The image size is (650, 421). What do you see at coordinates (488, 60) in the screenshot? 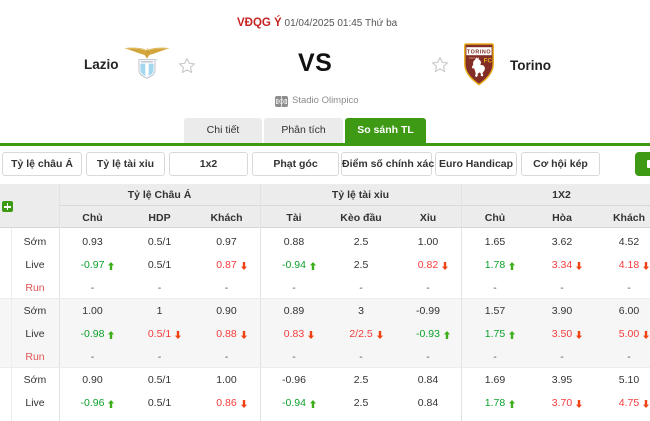
I see `svg-text: FC` at bounding box center [488, 60].